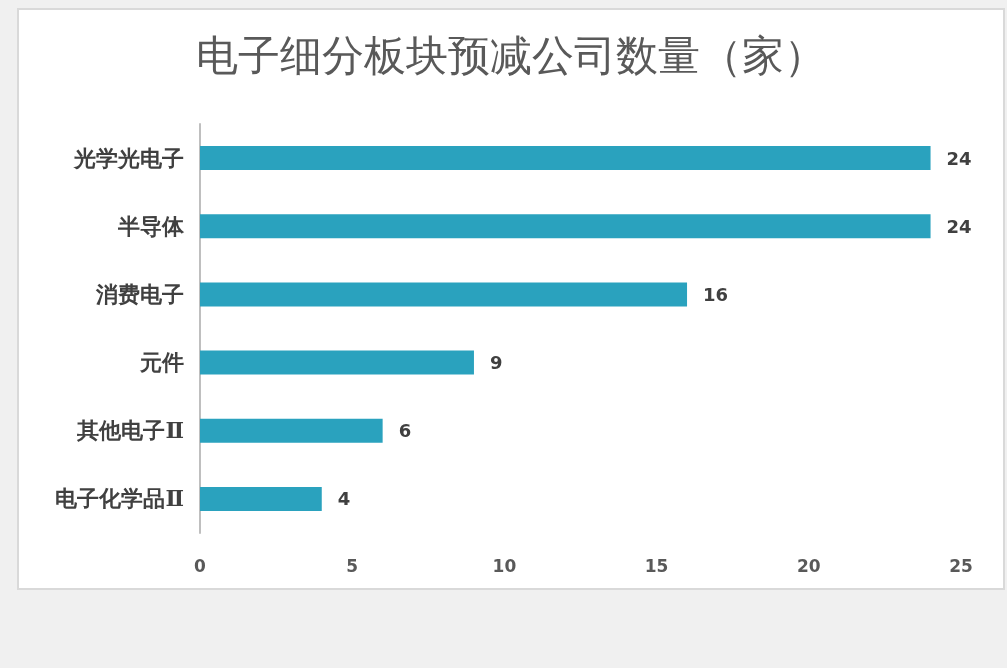 This screenshot has height=668, width=1007. What do you see at coordinates (961, 565) in the screenshot?
I see `x-tick-label: 25` at bounding box center [961, 565].